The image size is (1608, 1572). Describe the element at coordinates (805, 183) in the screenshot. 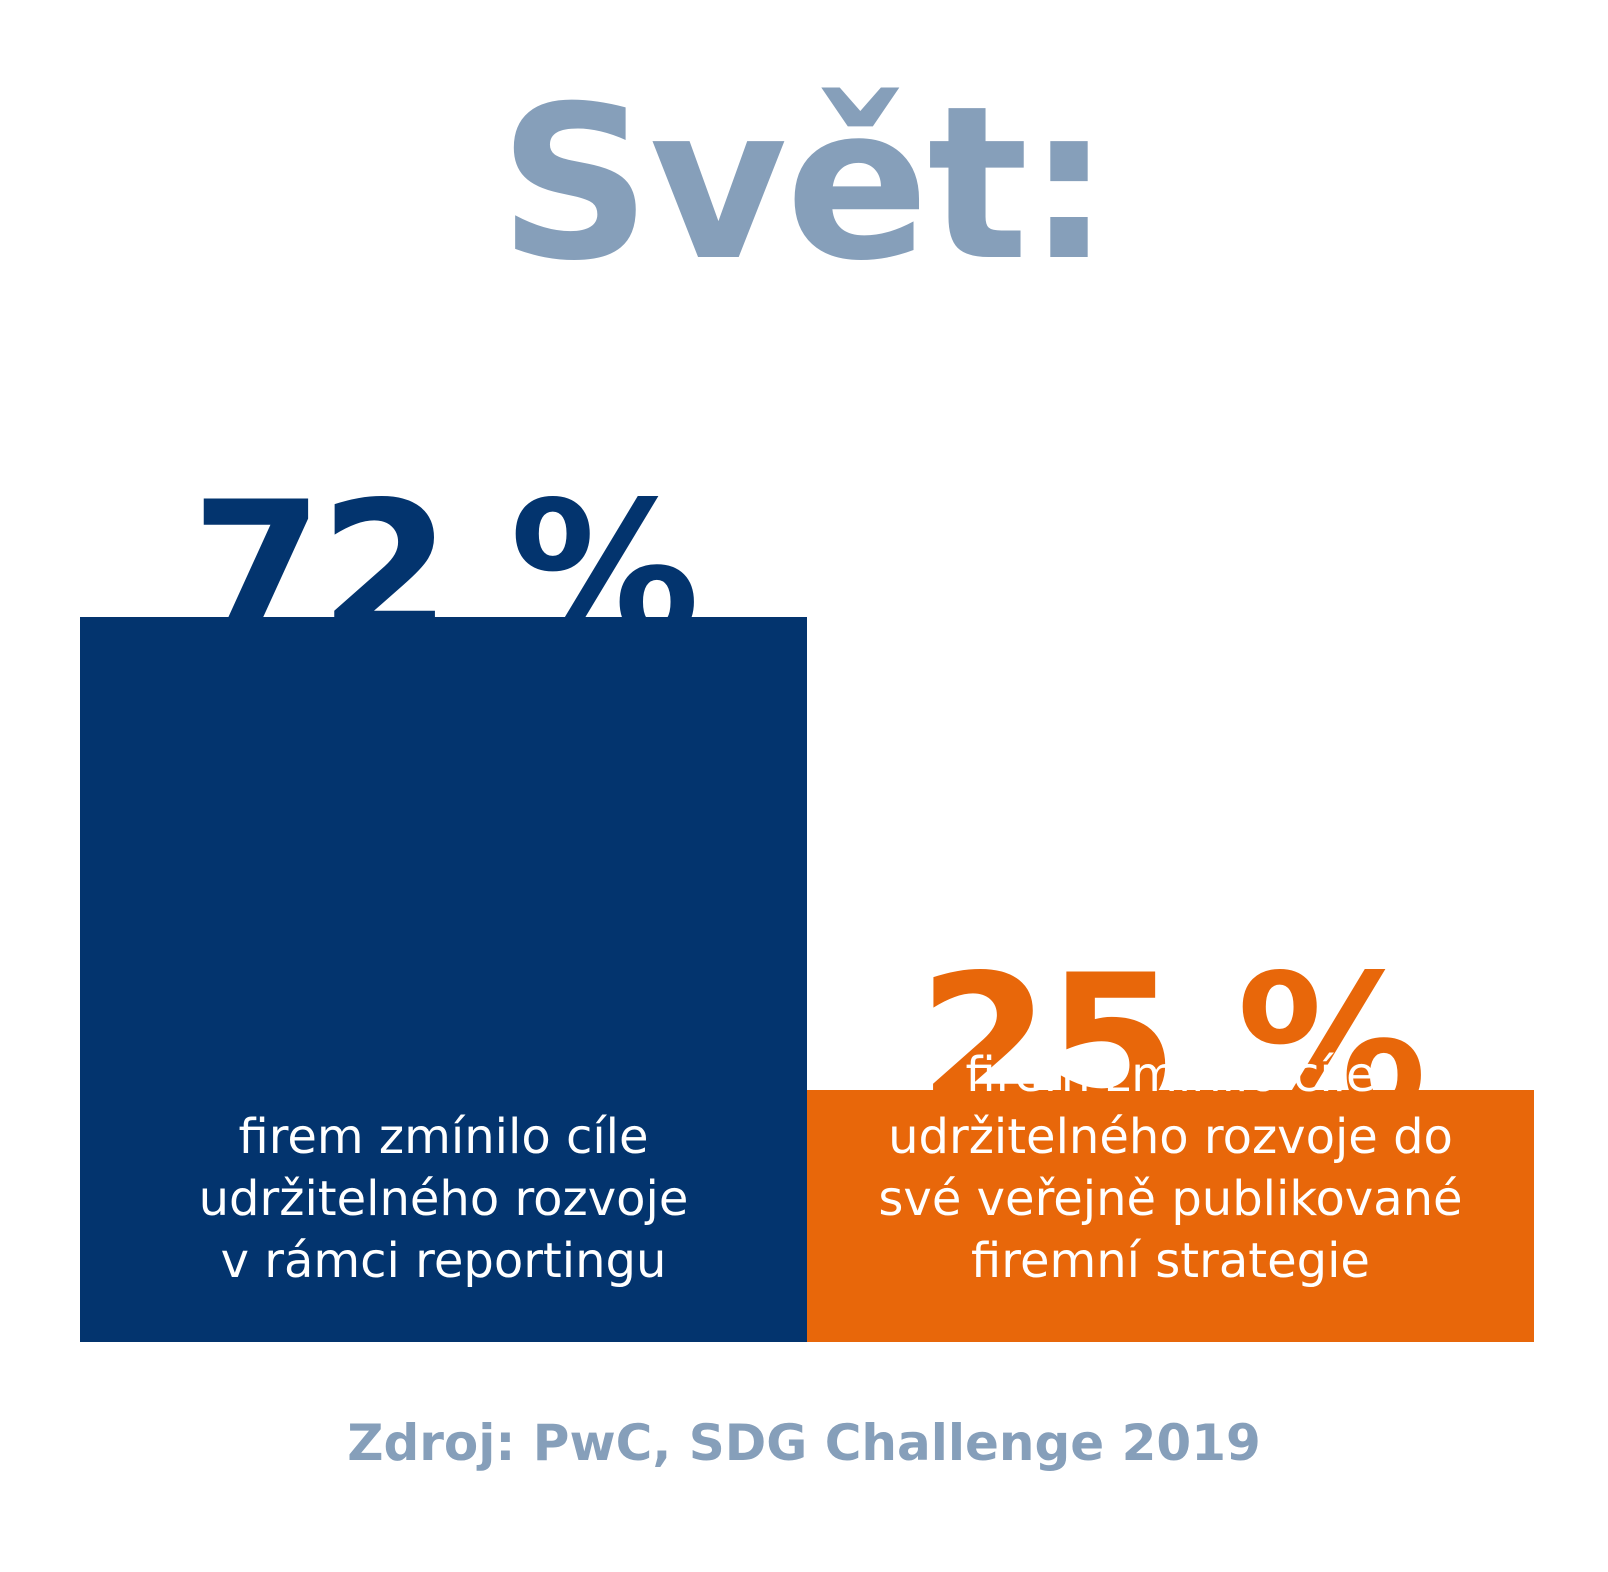

I see `chart-title: Svět:` at that location.